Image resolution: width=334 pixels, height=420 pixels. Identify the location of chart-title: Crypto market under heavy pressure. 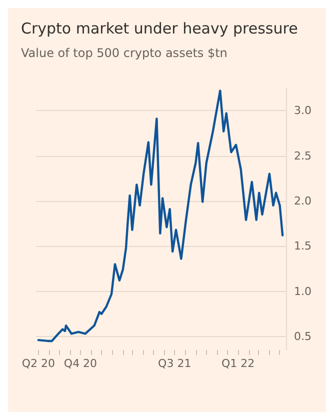
(159, 29).